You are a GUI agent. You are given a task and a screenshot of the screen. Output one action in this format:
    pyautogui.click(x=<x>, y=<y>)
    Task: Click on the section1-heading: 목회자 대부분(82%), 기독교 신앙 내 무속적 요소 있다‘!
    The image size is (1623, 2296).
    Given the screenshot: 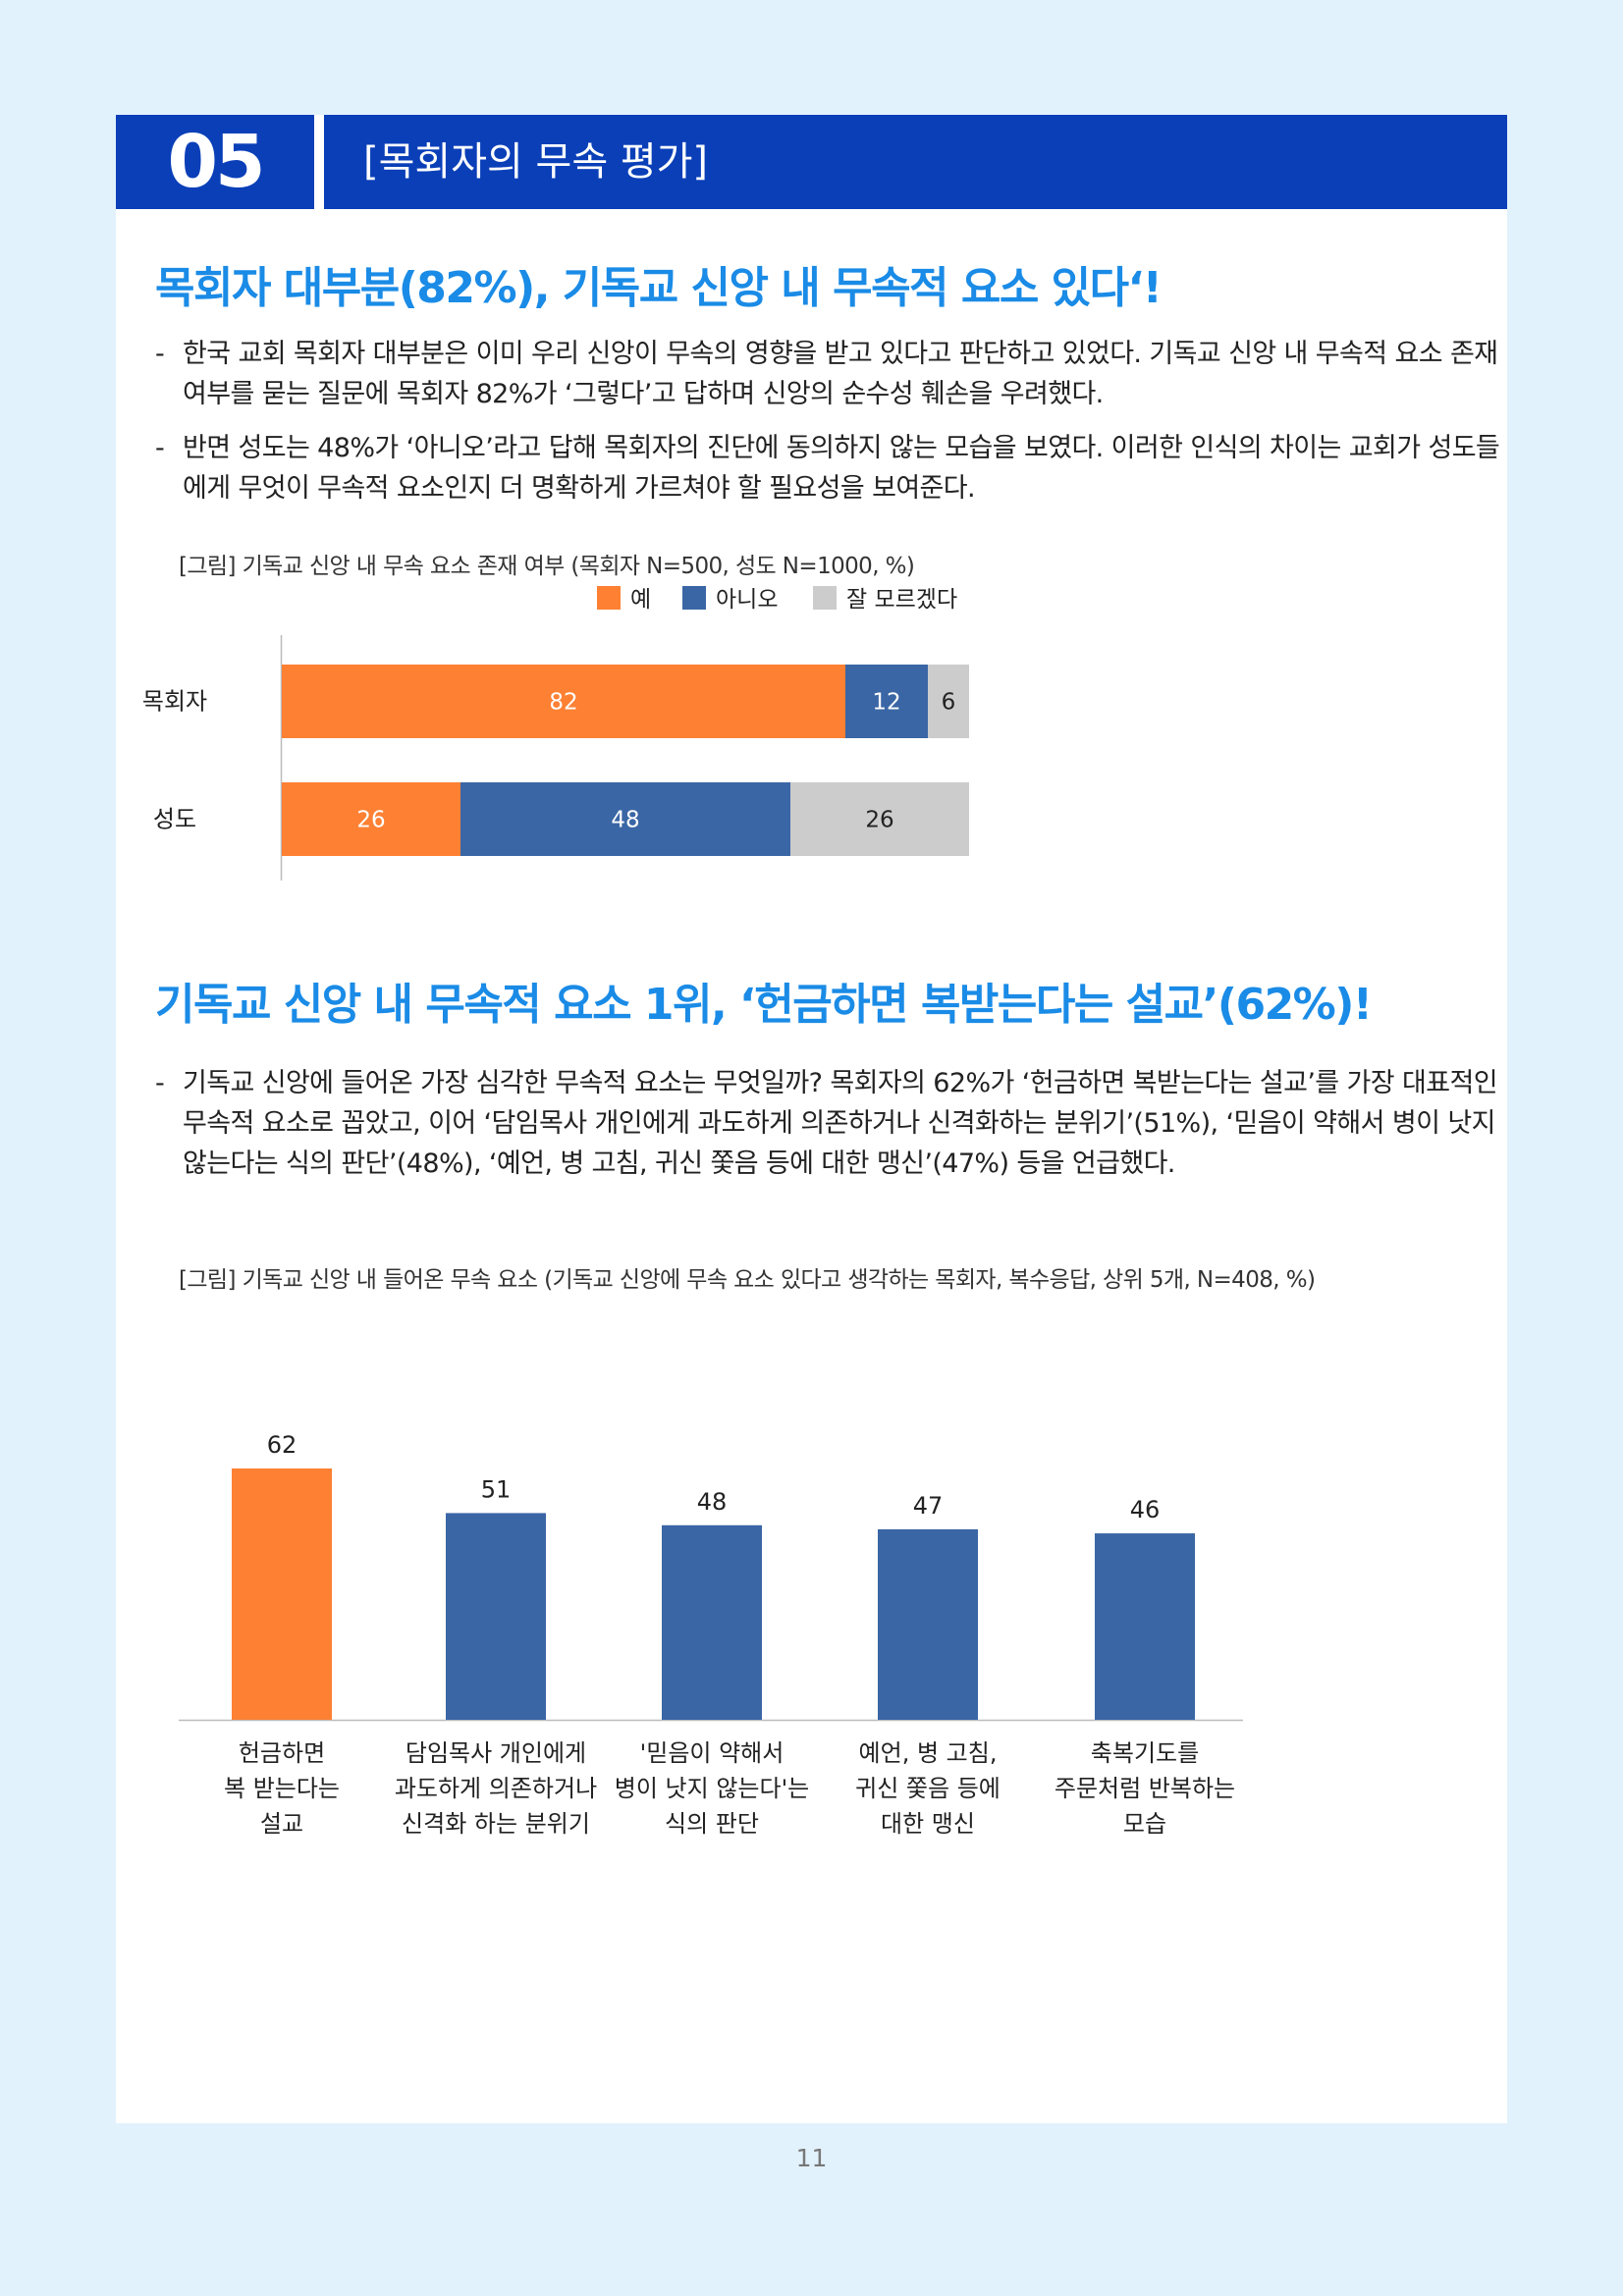 What is the action you would take?
    pyautogui.click(x=659, y=288)
    